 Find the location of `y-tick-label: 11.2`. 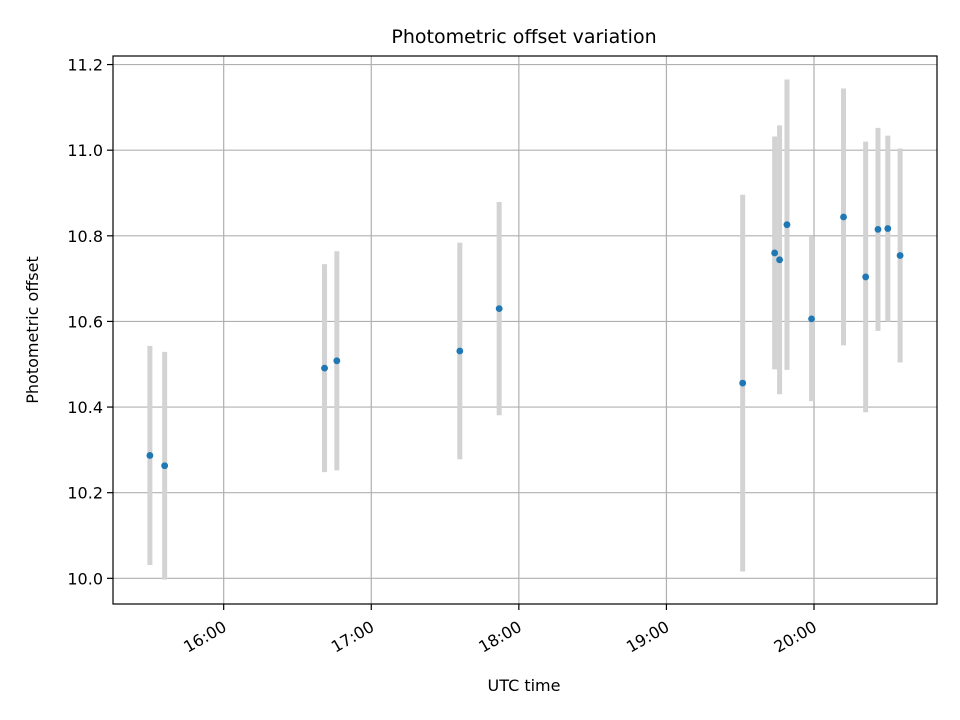

y-tick-label: 11.2 is located at coordinates (85, 65).